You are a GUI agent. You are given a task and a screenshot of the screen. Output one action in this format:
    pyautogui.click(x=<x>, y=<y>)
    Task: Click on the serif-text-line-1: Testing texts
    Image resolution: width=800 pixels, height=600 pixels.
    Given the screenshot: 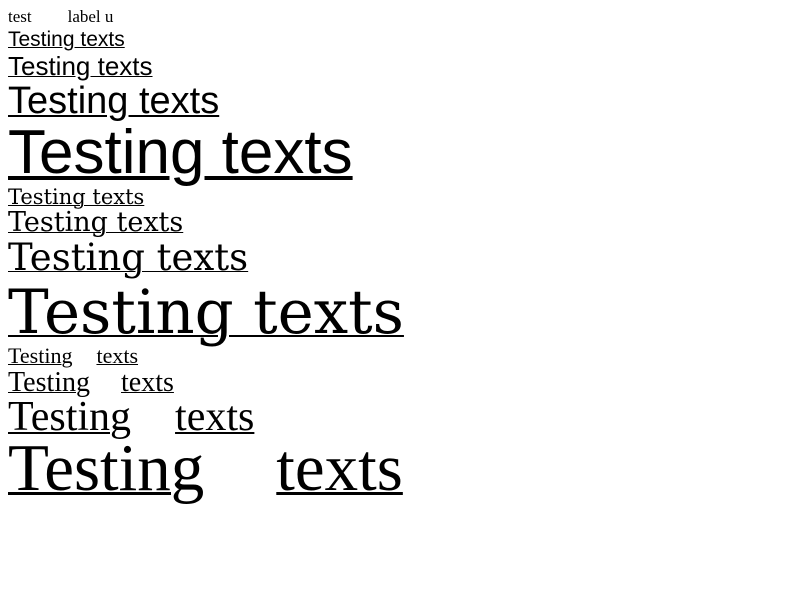 What is the action you would take?
    pyautogui.click(x=76, y=197)
    